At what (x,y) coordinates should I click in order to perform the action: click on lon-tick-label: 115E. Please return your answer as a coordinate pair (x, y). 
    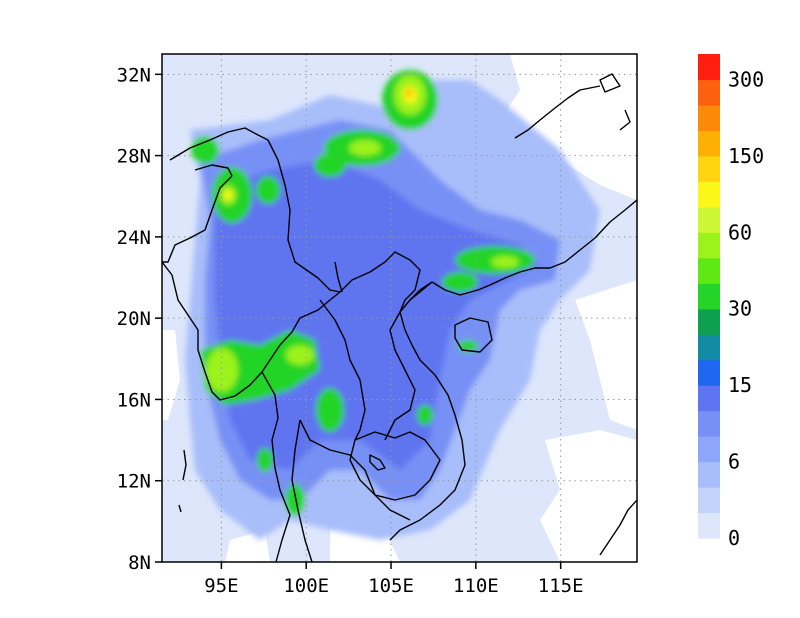
    Looking at the image, I should click on (561, 586).